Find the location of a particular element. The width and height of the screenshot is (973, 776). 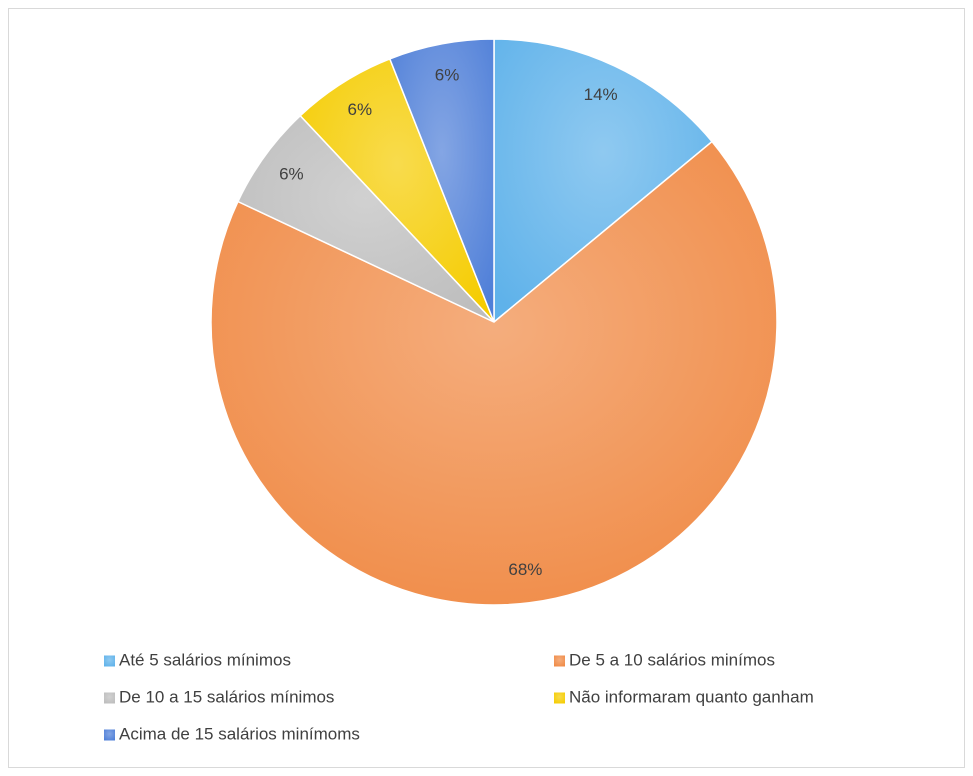

legend-label: Acima de 15 salários minímoms is located at coordinates (239, 733).